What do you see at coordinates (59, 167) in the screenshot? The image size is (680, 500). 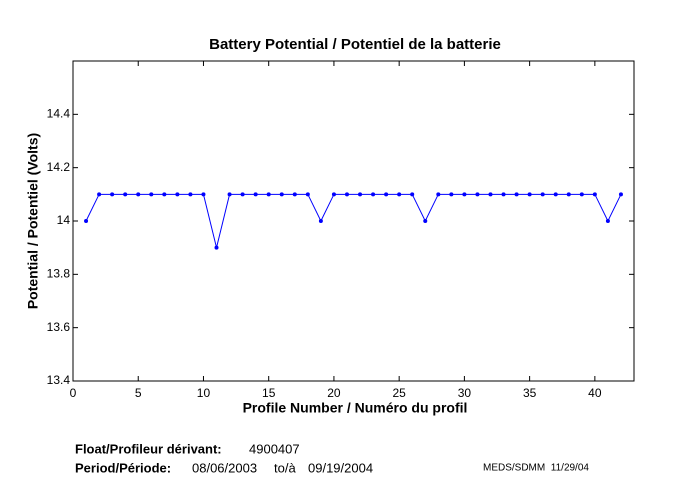 I see `y-tick-label: 14.2` at bounding box center [59, 167].